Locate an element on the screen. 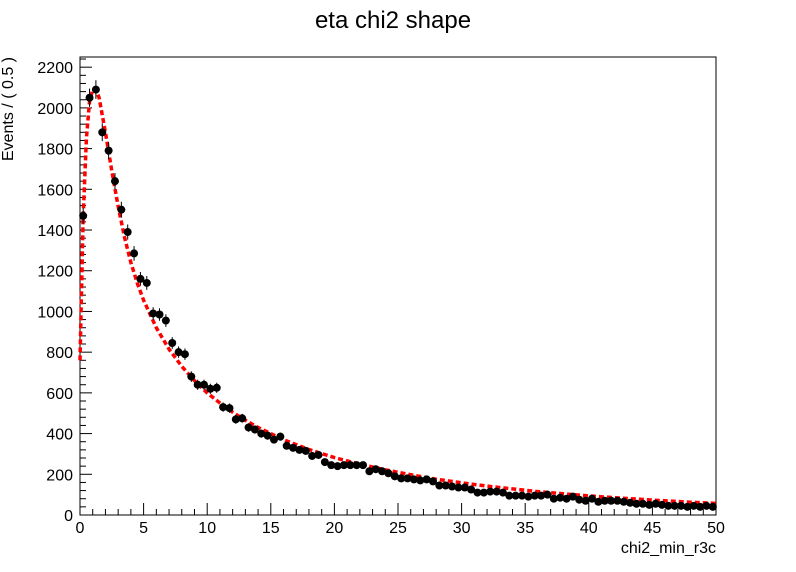 The image size is (796, 572). y-tick-label: 800 is located at coordinates (59, 353).